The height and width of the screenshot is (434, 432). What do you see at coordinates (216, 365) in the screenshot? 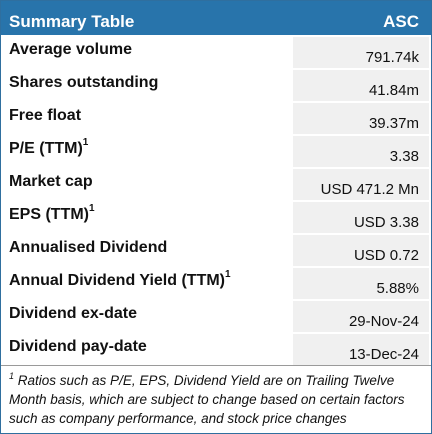
I see `footnote-divider` at bounding box center [216, 365].